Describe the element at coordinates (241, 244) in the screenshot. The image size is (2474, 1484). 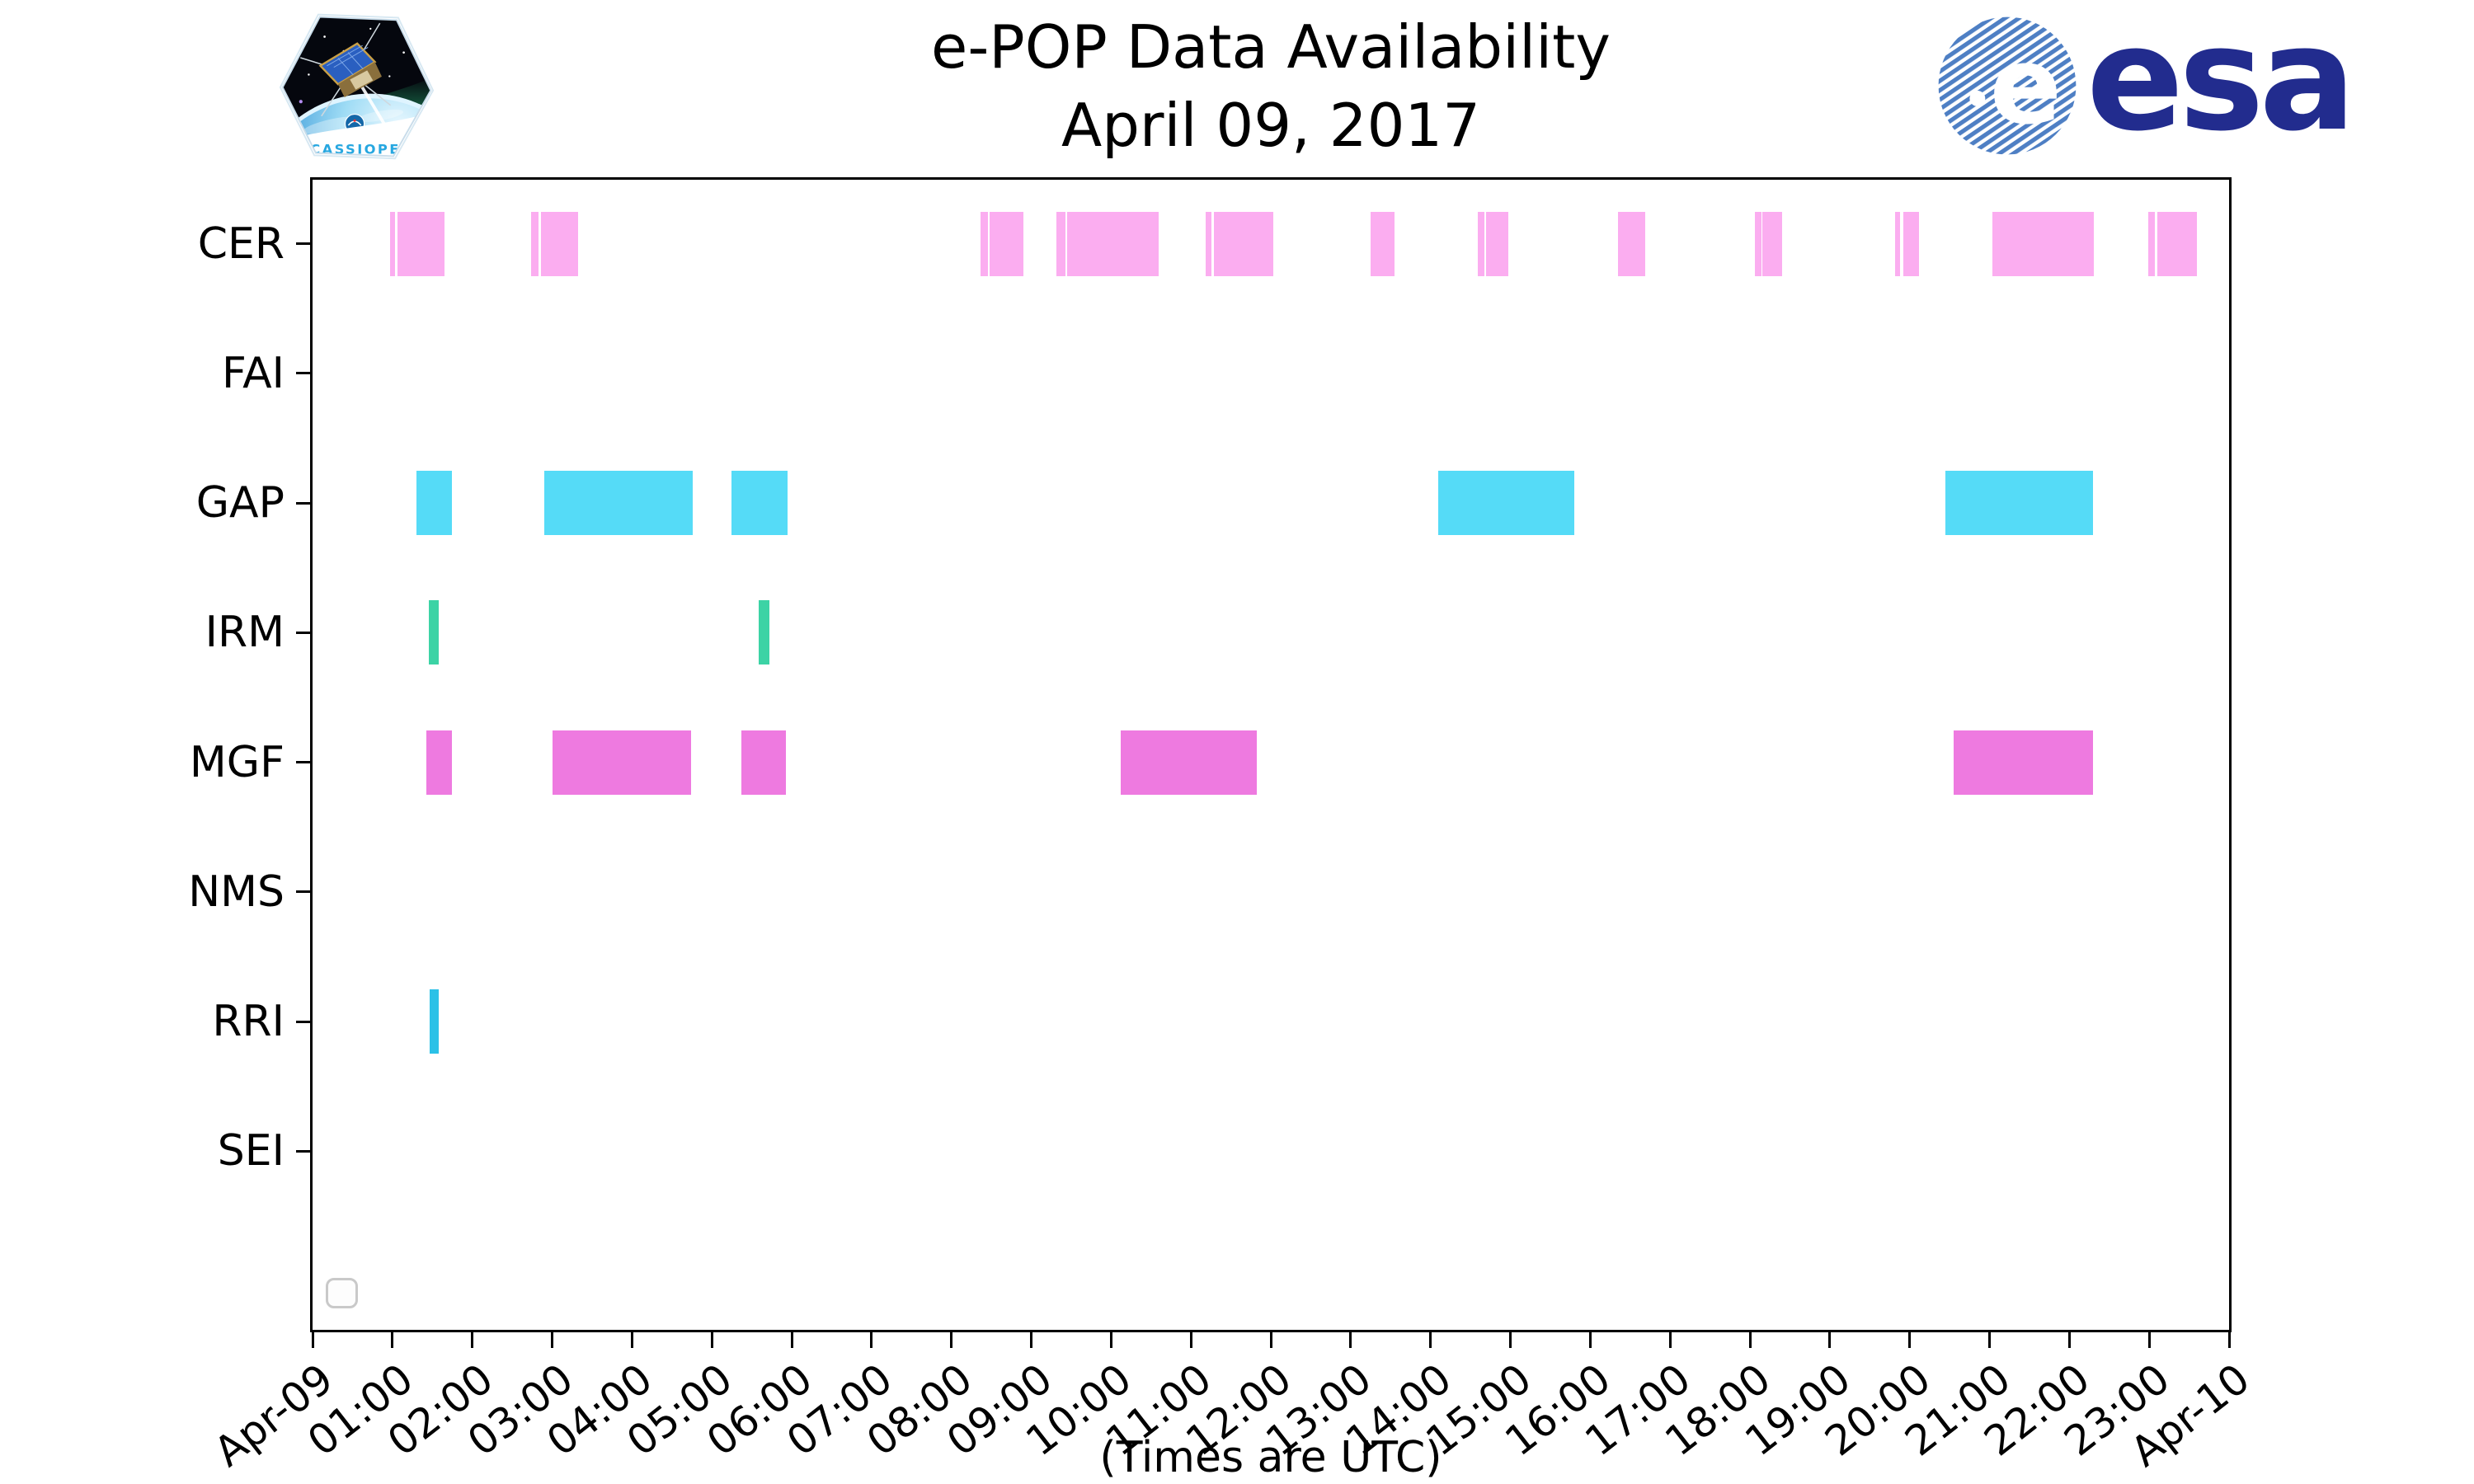
I see `y-tick-label-cer: CER` at that location.